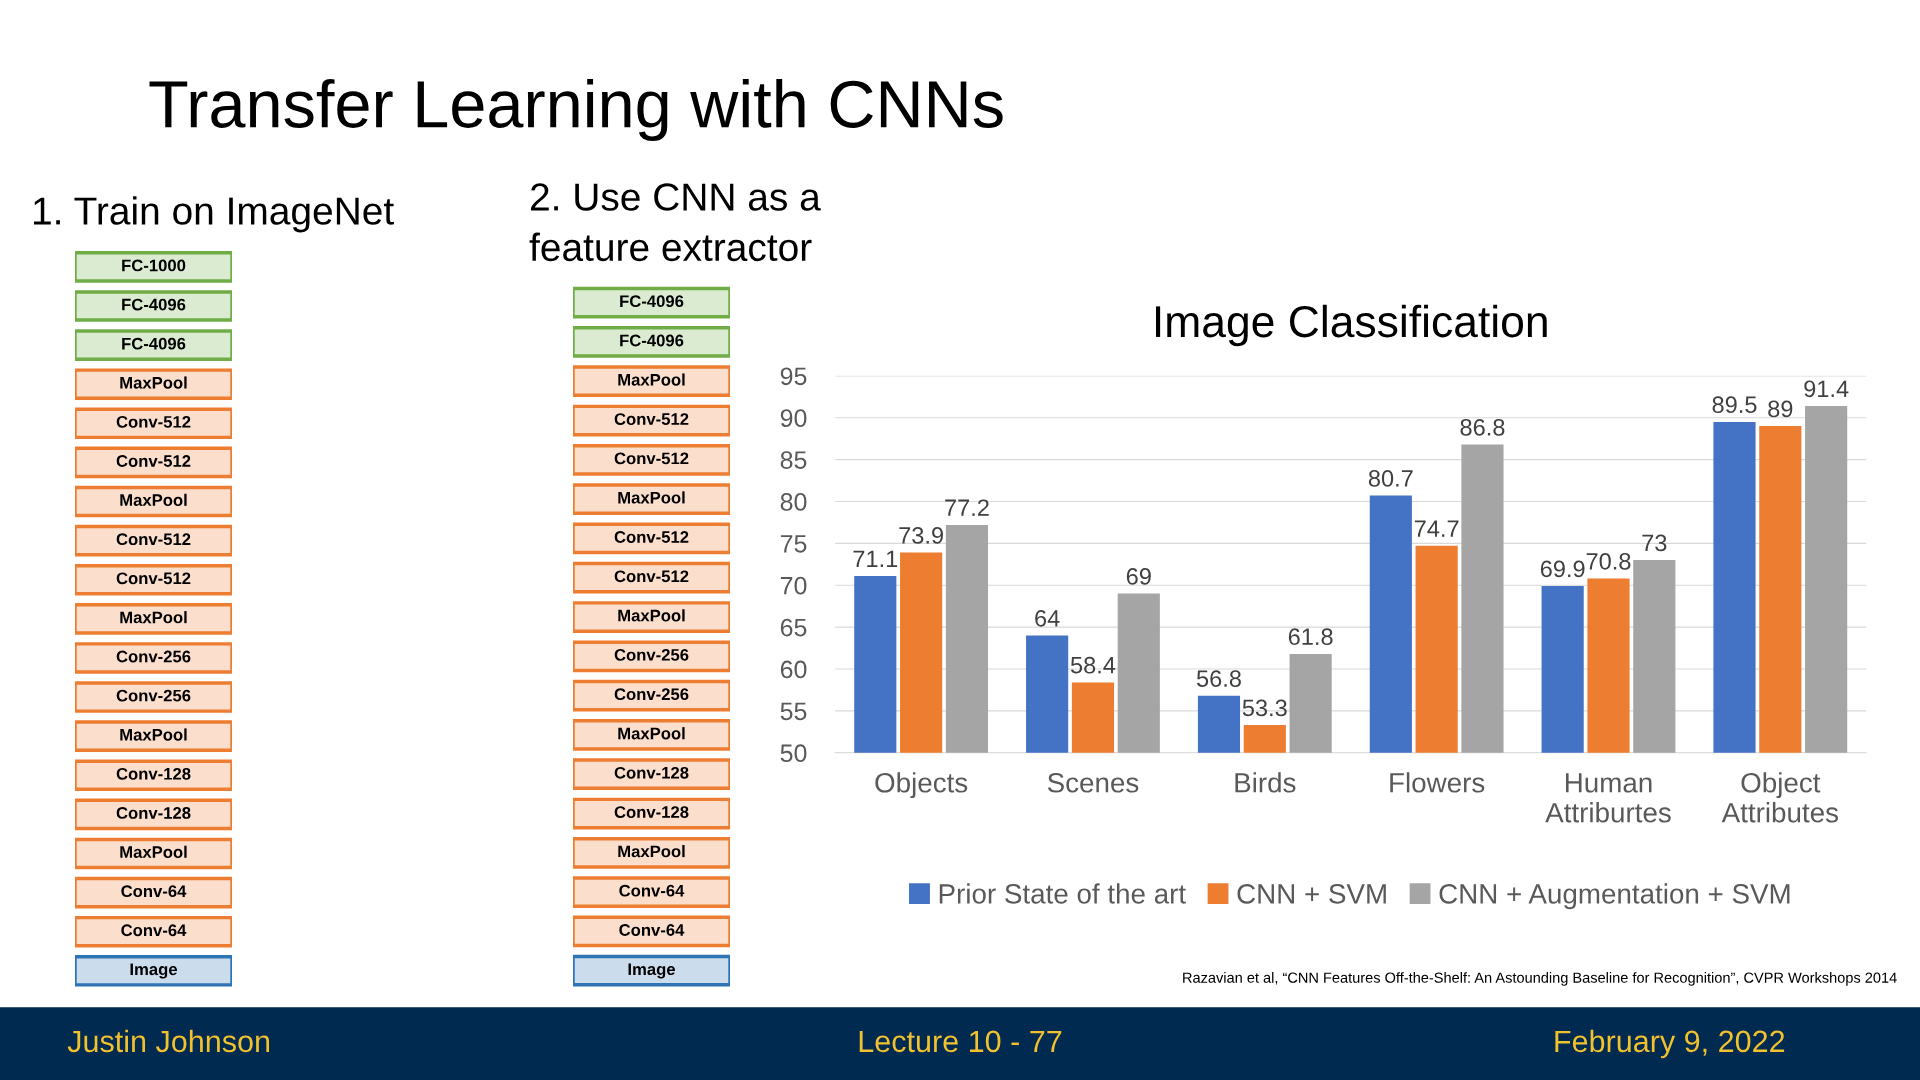 The image size is (1920, 1080). What do you see at coordinates (875, 558) in the screenshot?
I see `data-label: 71.1` at bounding box center [875, 558].